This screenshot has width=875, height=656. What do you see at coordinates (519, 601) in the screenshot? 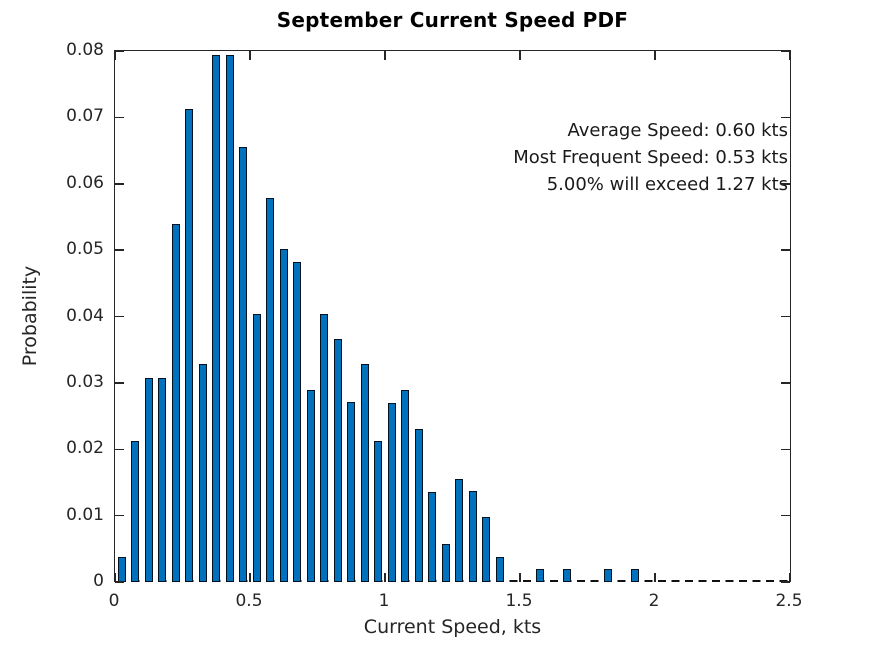
I see `x-tick-label: 1.5` at bounding box center [519, 601].